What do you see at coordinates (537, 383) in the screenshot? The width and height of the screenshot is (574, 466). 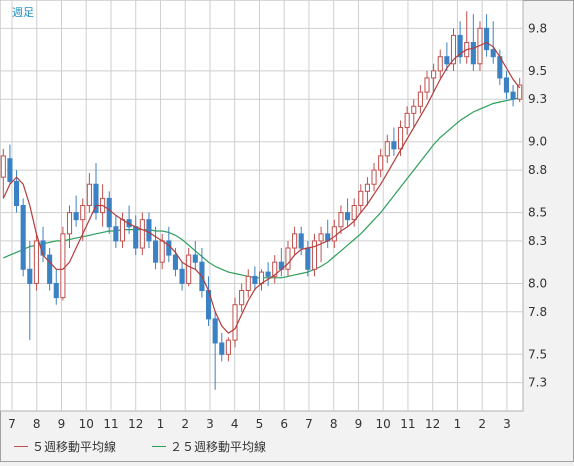 I see `y-tick-label: 7.3` at bounding box center [537, 383].